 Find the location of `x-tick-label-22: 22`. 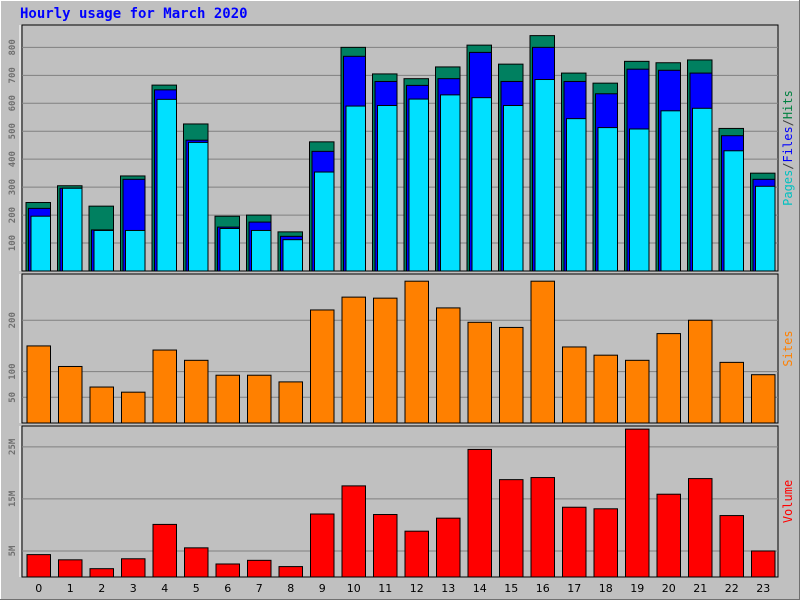

x-tick-label-22: 22 is located at coordinates (732, 588).